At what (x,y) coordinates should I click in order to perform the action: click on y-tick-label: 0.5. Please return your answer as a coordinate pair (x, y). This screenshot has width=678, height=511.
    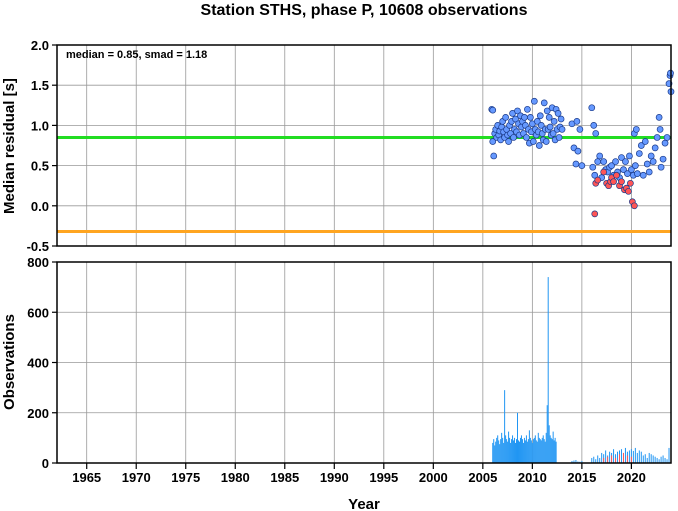
    Looking at the image, I should click on (40, 166).